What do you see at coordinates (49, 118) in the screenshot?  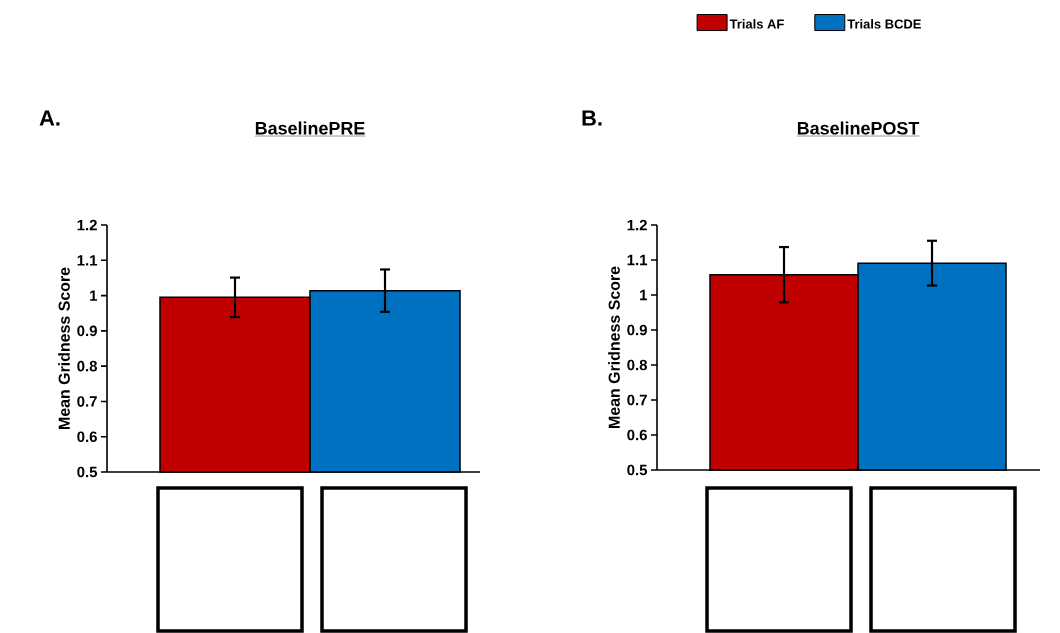 I see `text: A.` at bounding box center [49, 118].